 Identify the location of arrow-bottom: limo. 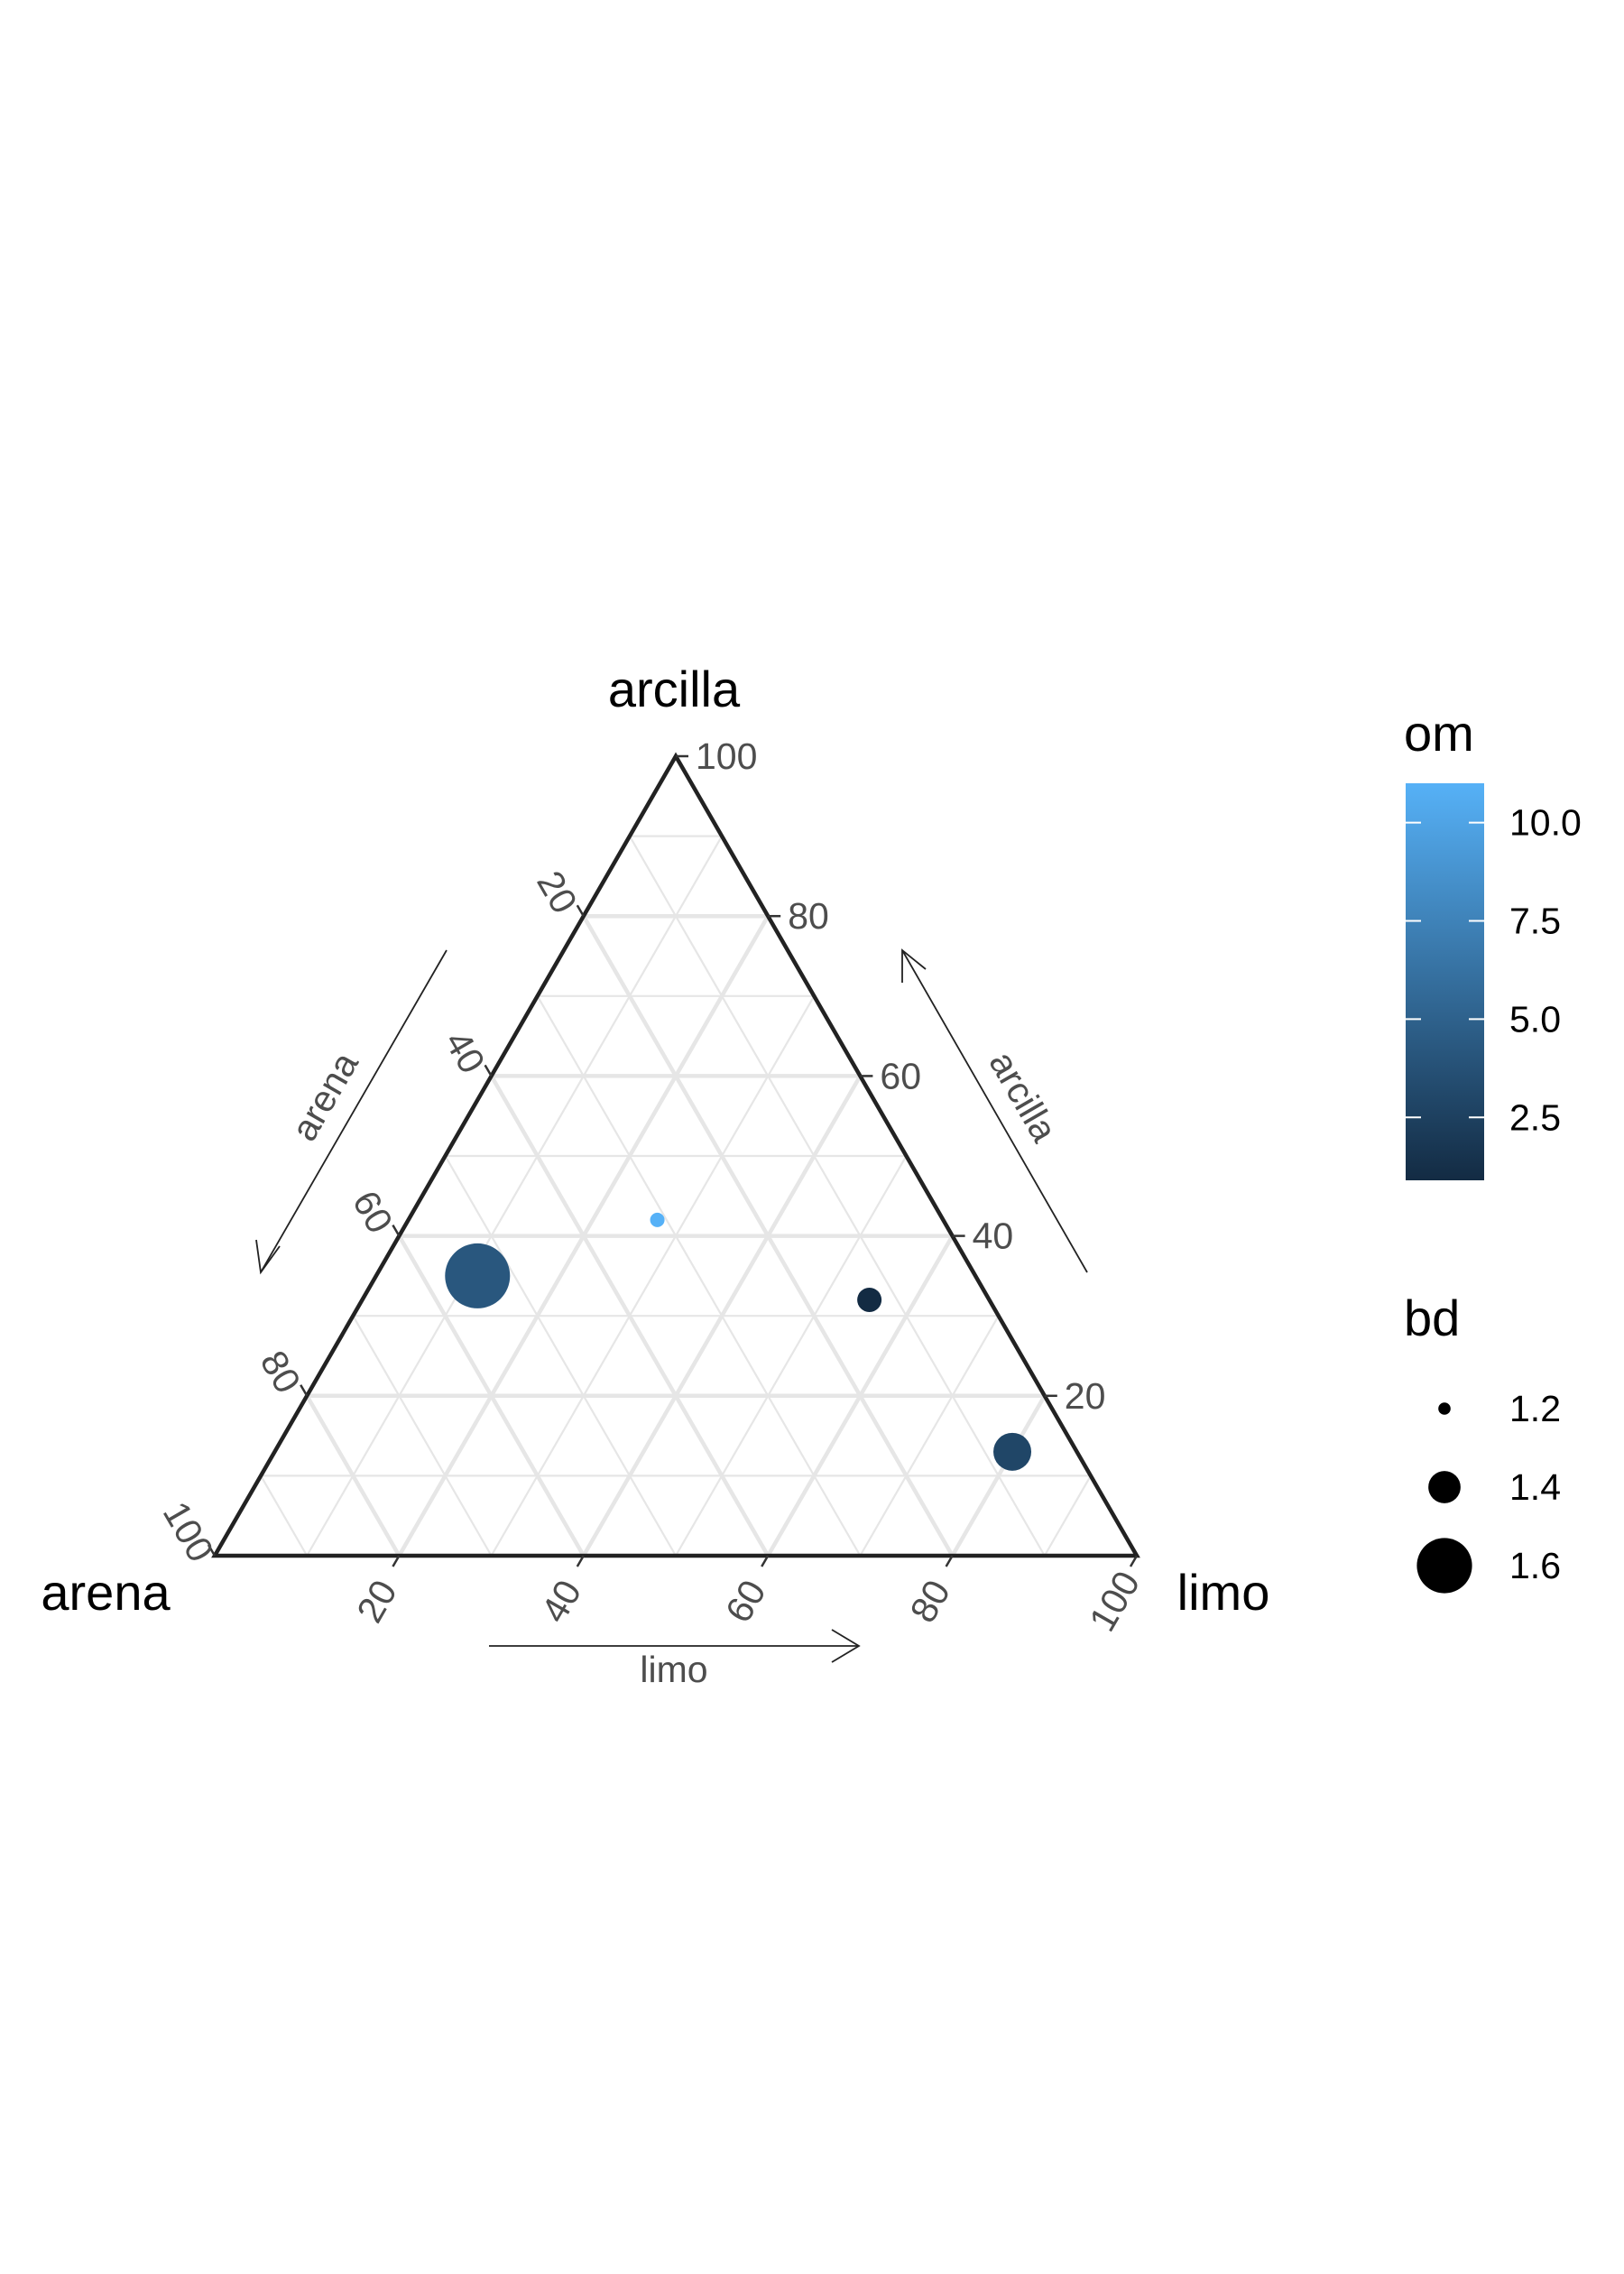
(675, 1660).